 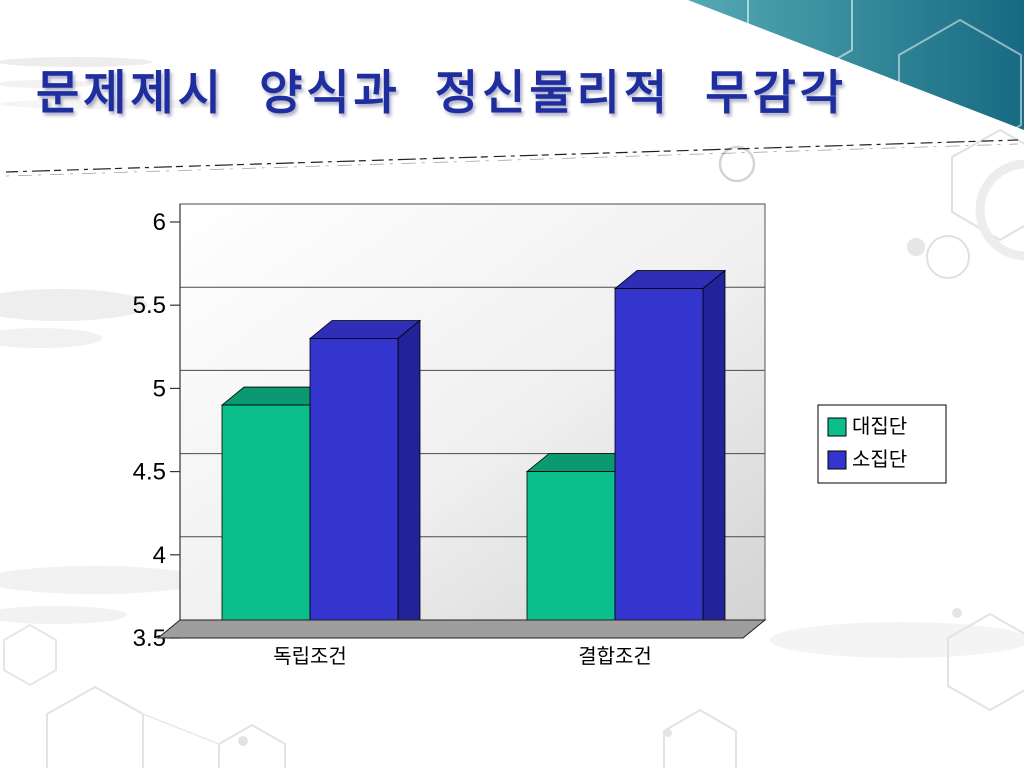 I want to click on bar-소집단-결합조건, so click(x=670, y=454).